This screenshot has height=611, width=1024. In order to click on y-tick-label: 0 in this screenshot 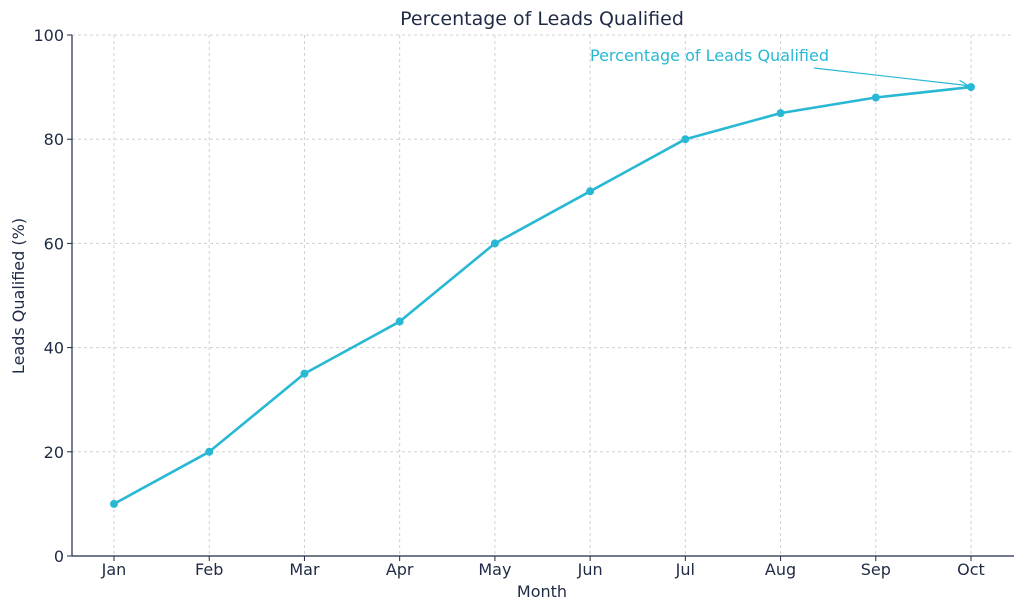, I will do `click(59, 556)`.